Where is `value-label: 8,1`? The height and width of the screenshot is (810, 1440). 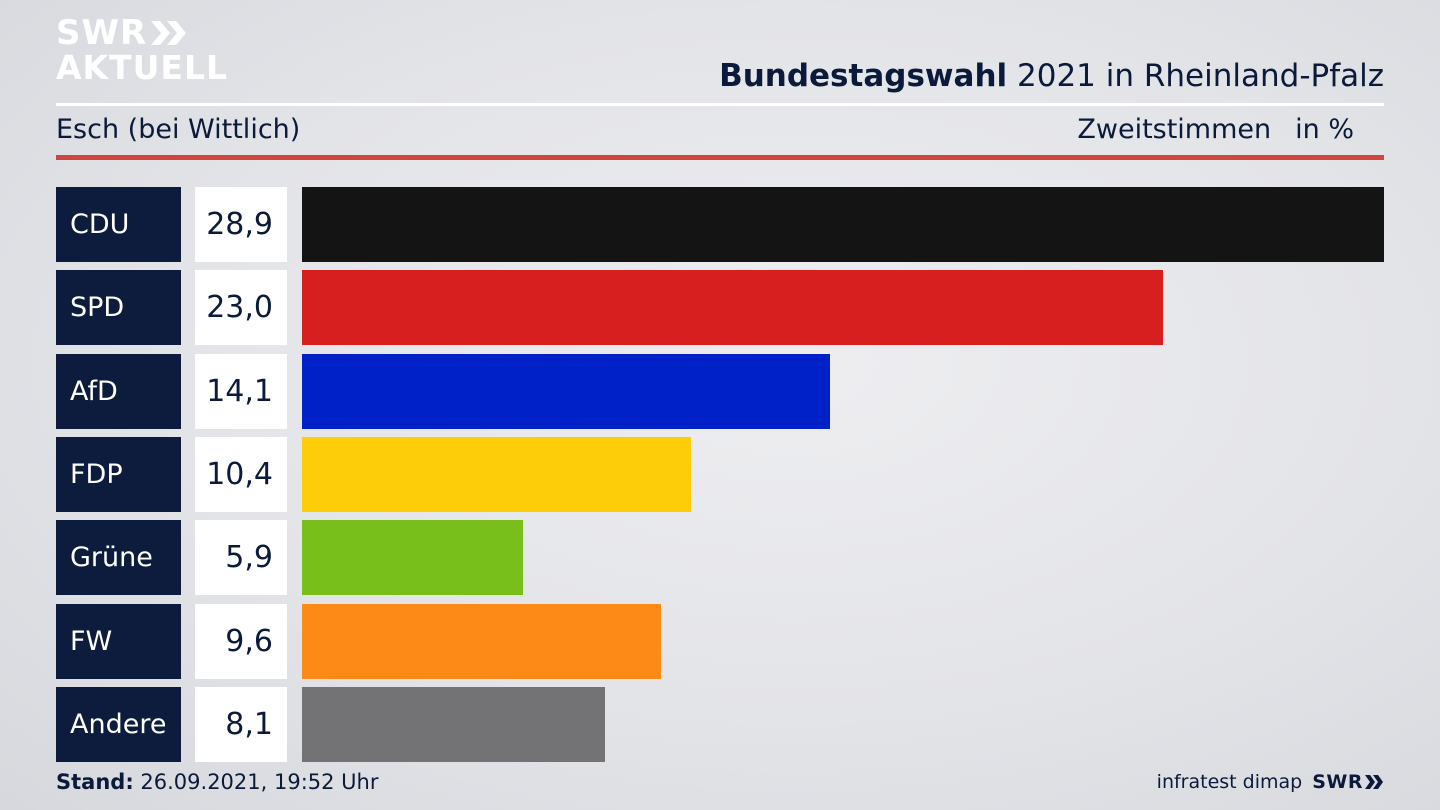
value-label: 8,1 is located at coordinates (241, 724).